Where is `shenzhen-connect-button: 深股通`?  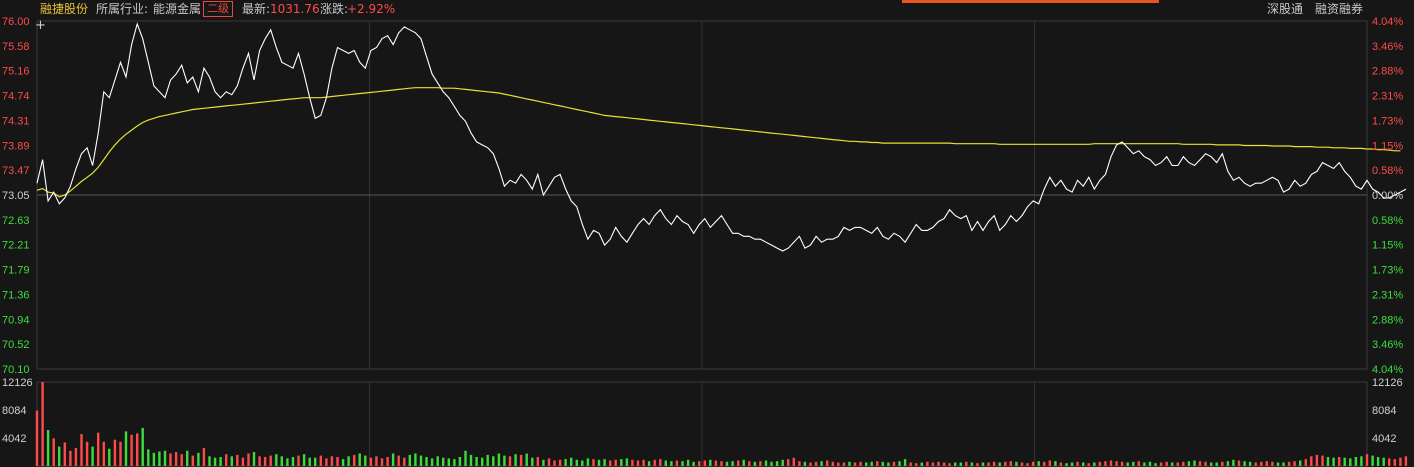
shenzhen-connect-button: 深股通 is located at coordinates (1285, 9).